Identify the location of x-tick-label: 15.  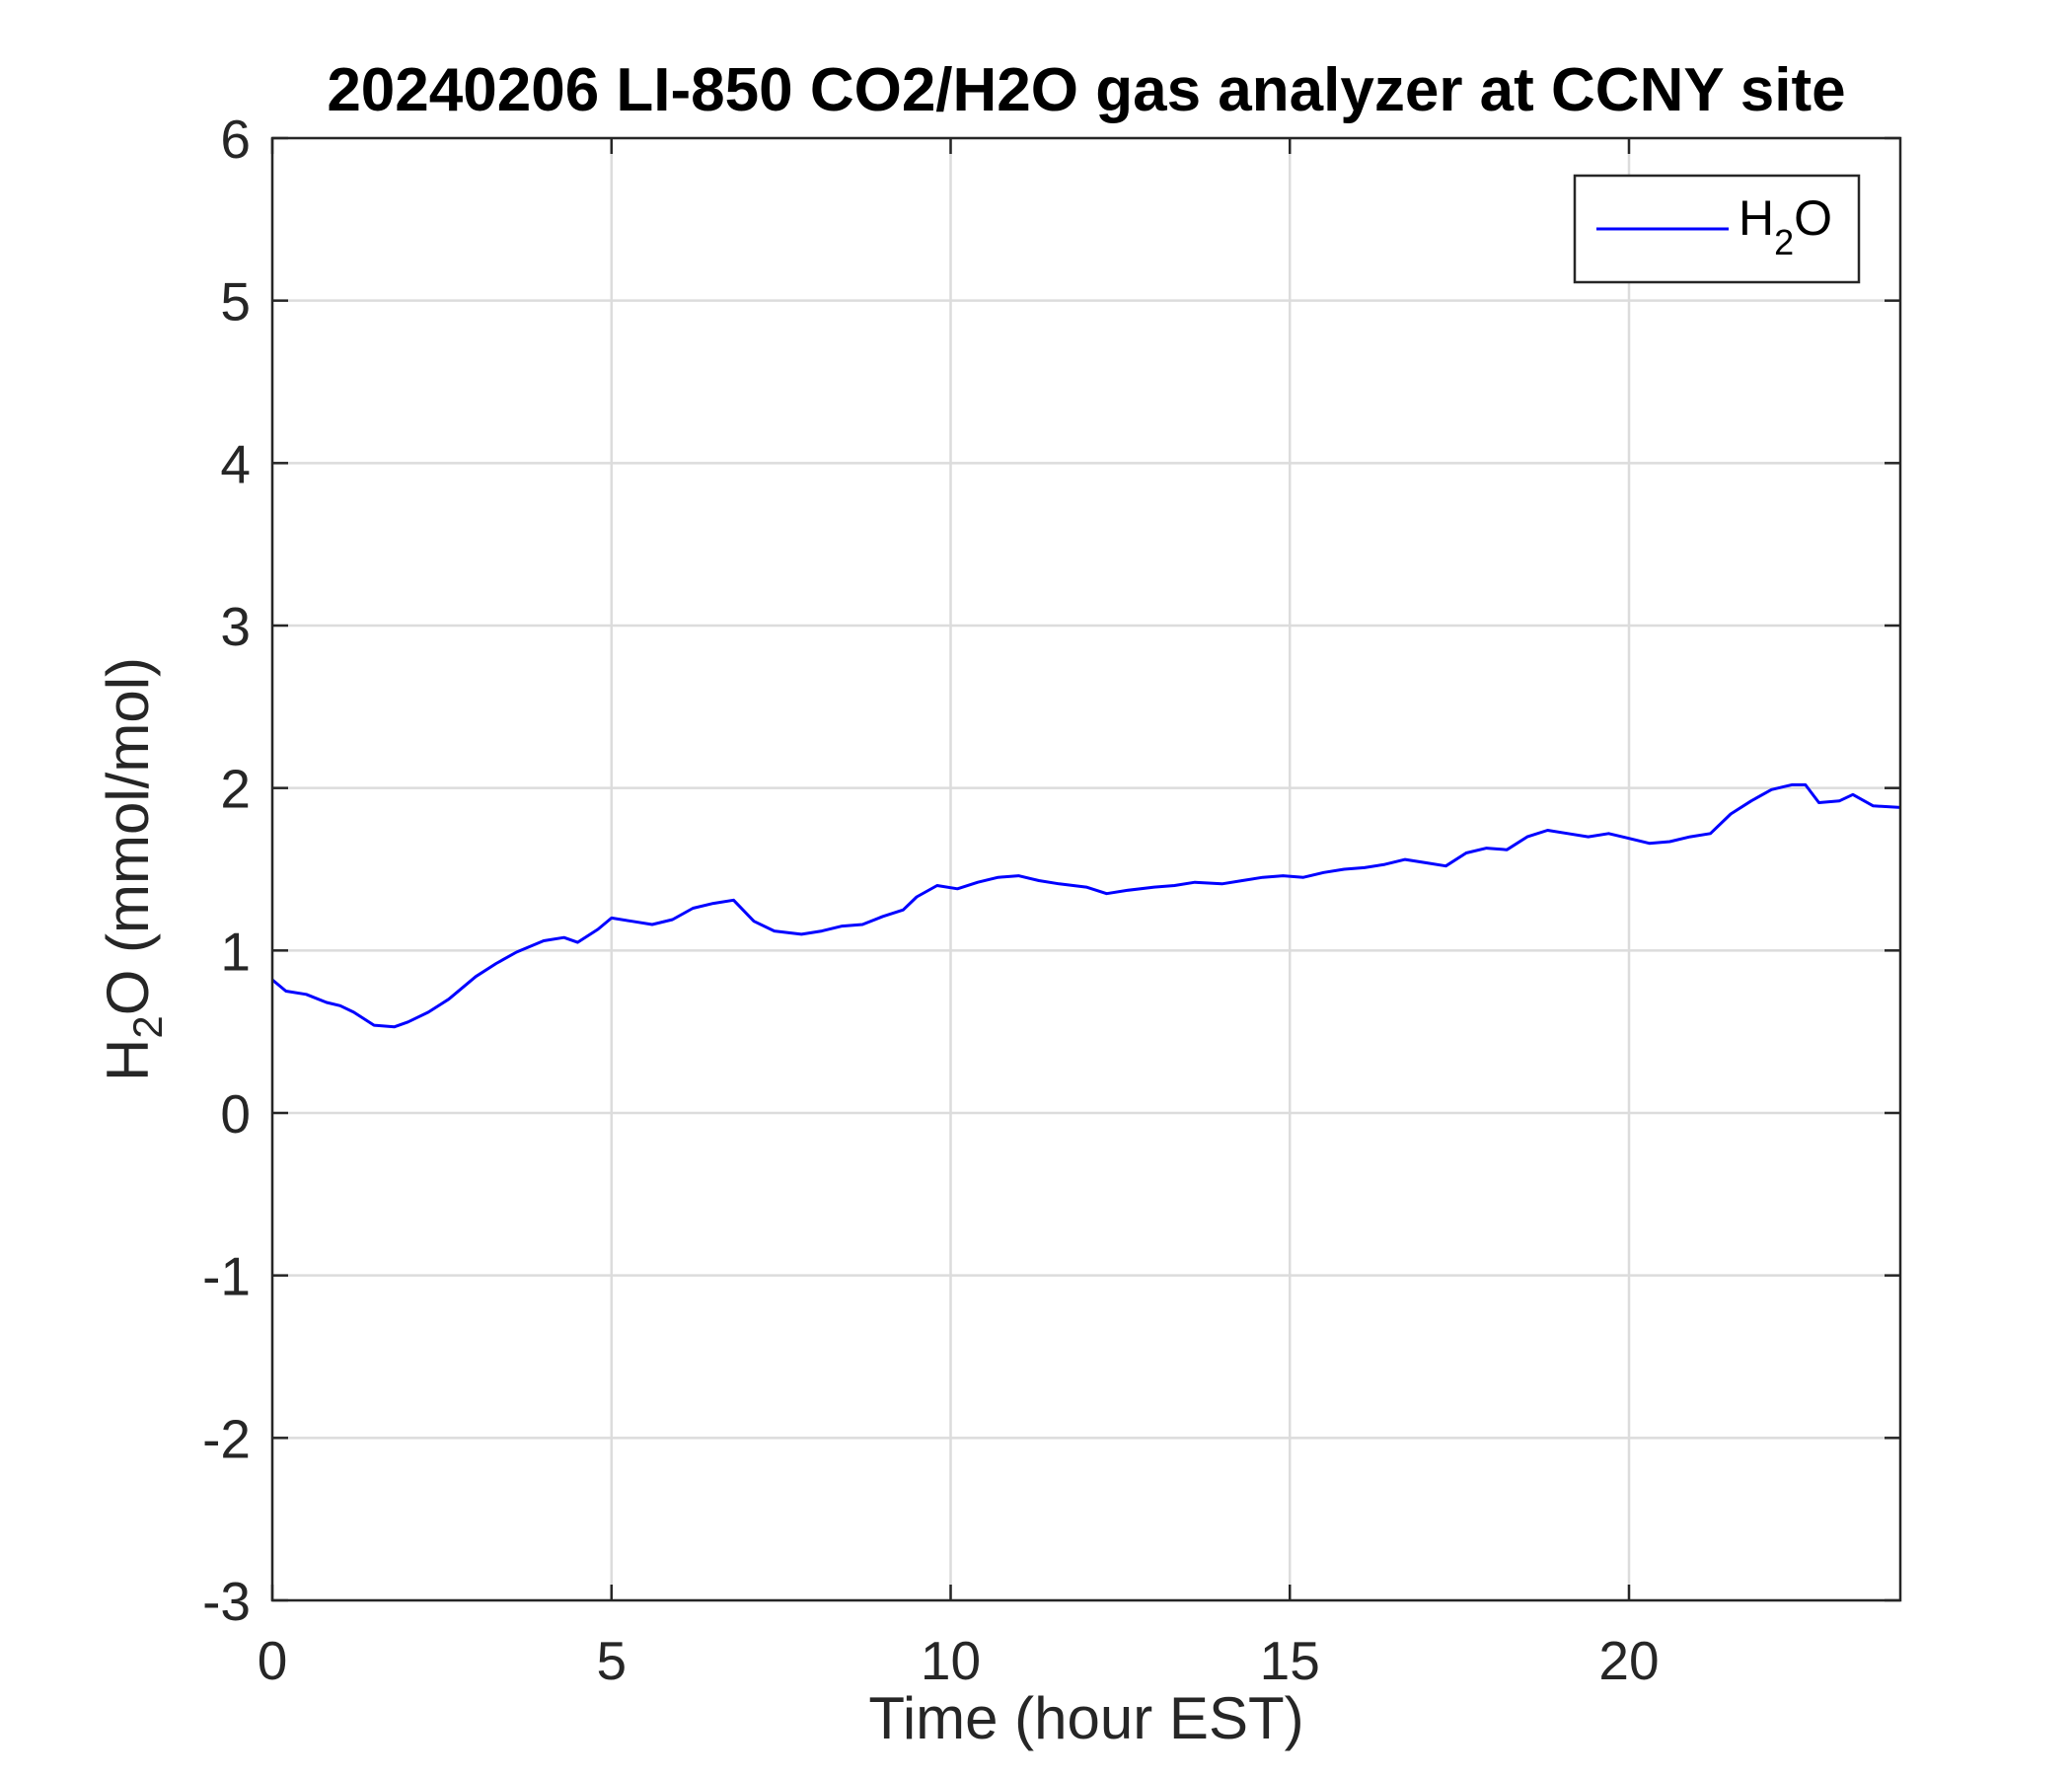
(1290, 1661).